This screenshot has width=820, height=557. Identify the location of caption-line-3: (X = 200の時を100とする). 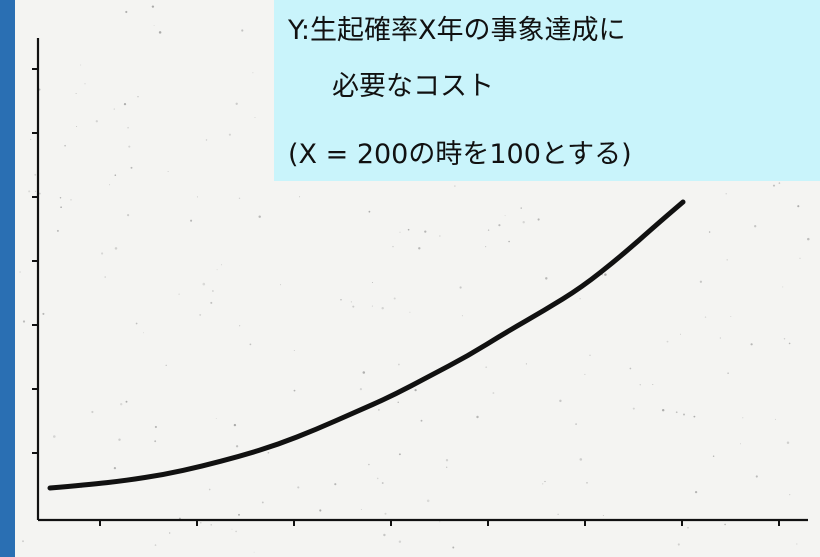
(460, 154).